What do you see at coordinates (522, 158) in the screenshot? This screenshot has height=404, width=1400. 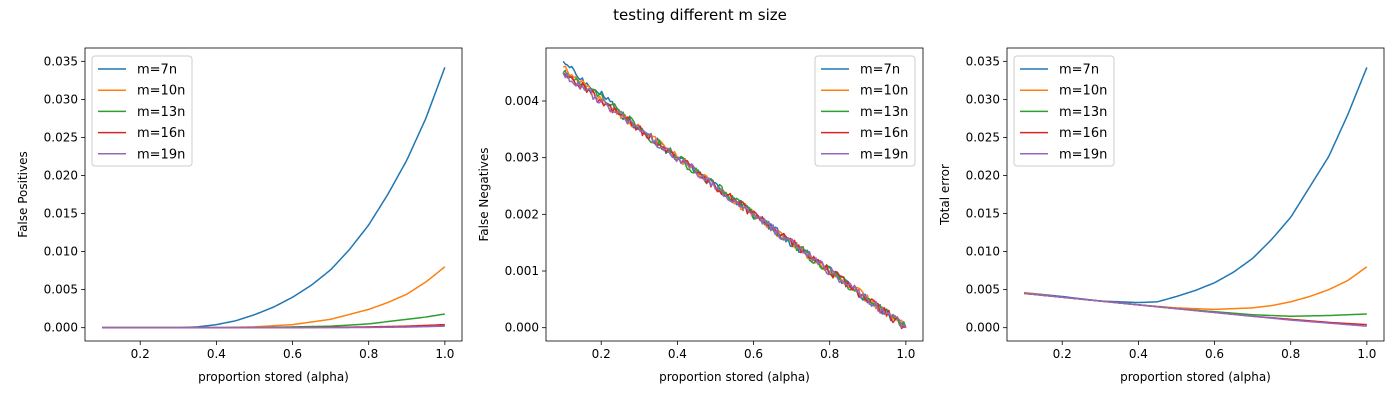 I see `y-tick-label: 0.003` at bounding box center [522, 158].